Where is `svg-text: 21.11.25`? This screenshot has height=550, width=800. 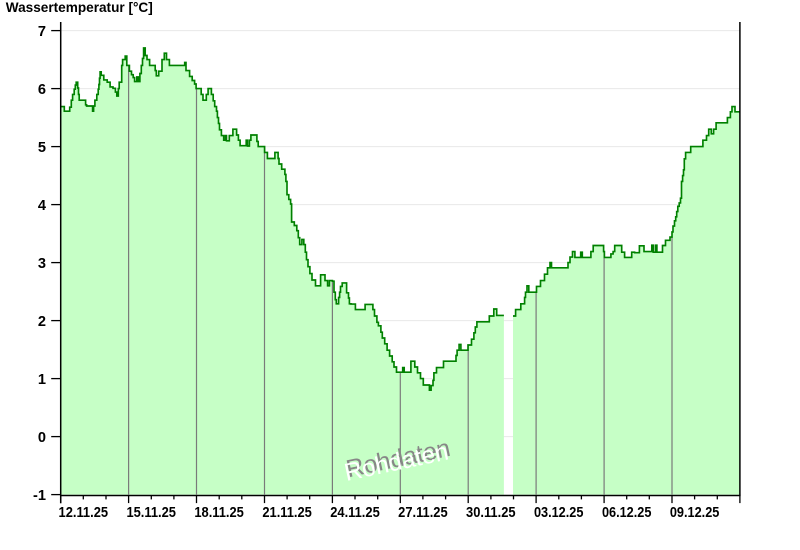
svg-text: 21.11.25 is located at coordinates (287, 513).